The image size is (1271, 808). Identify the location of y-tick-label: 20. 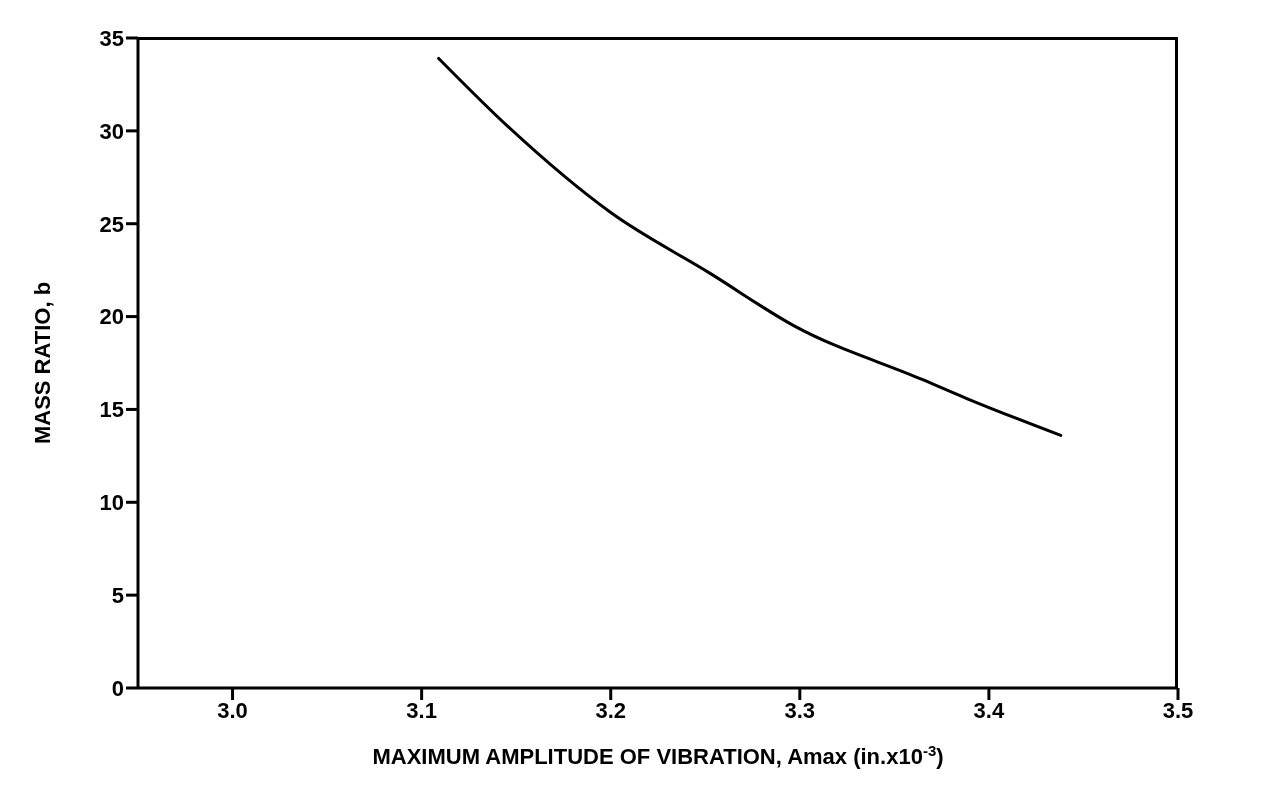
(111, 317).